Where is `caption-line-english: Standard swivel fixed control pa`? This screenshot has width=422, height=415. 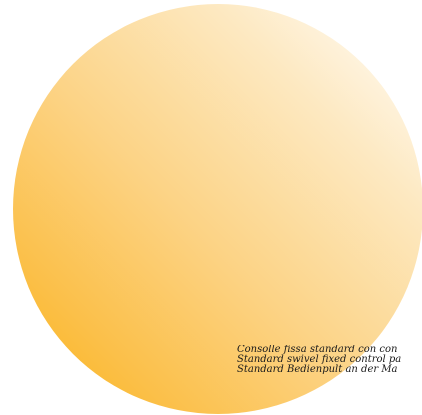 caption-line-english: Standard swivel fixed control pa is located at coordinates (319, 359).